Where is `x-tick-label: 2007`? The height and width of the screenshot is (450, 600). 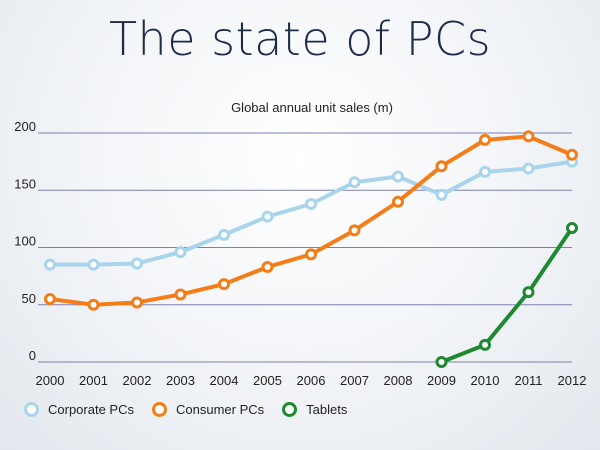 x-tick-label: 2007 is located at coordinates (354, 380).